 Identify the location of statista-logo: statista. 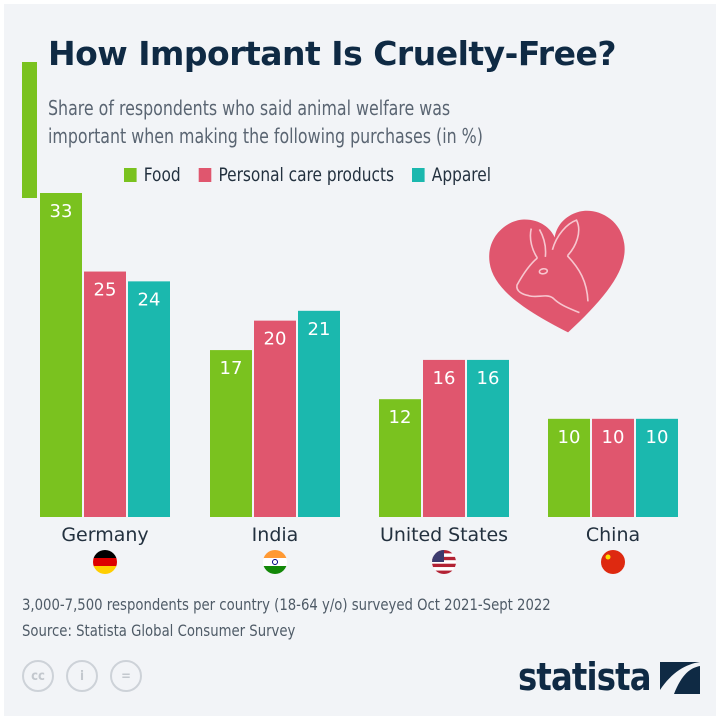
(584, 677).